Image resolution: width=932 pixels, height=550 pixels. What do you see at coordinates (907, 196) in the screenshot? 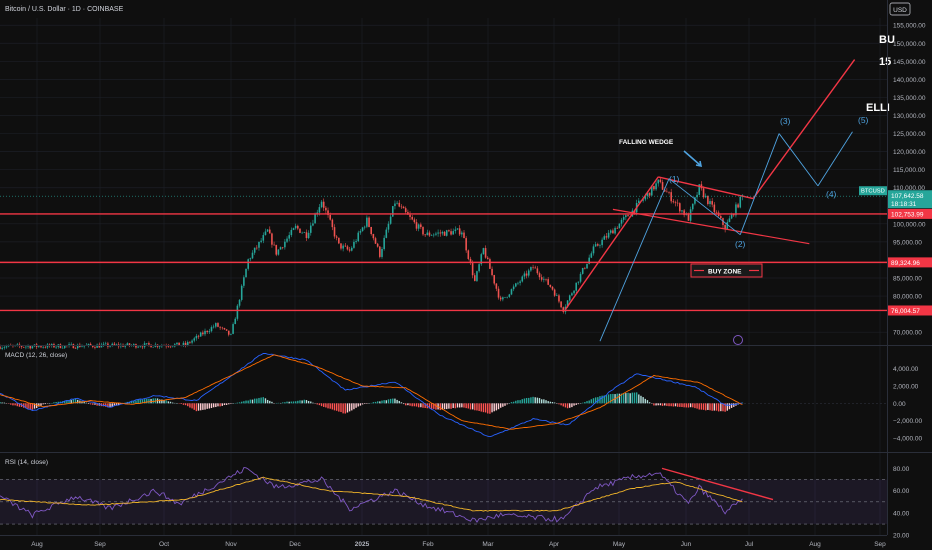
I see `current-price-text: 107,642.58` at bounding box center [907, 196].